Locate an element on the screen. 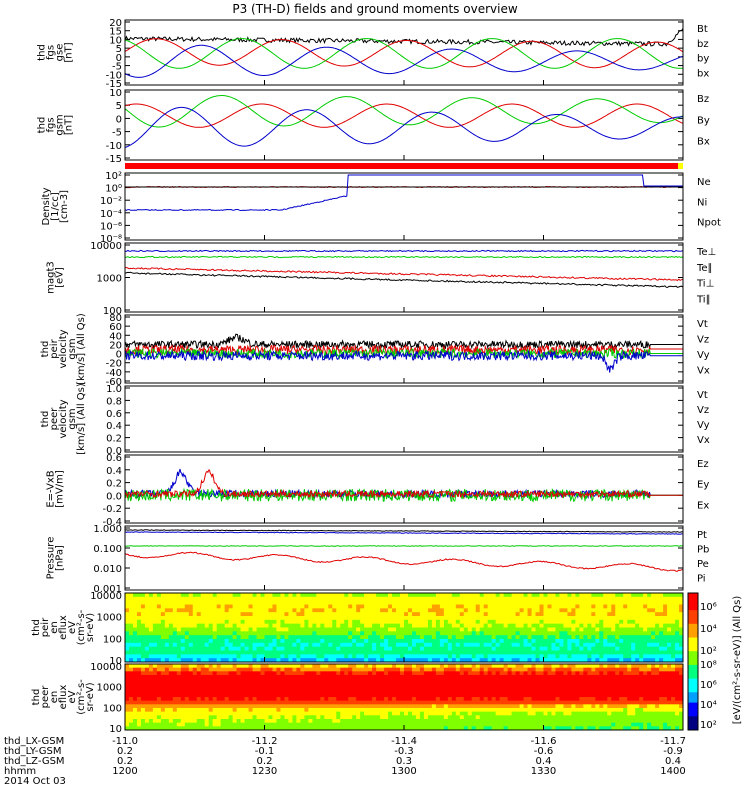 The width and height of the screenshot is (750, 800). legend-Vy: Vy is located at coordinates (703, 355).